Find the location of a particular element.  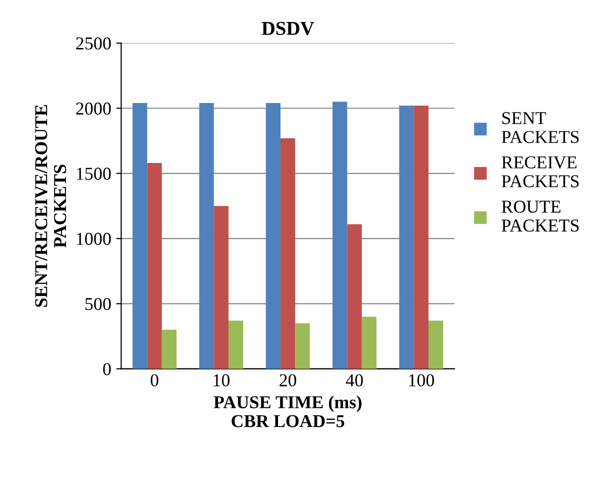

x-tick-label: 0 is located at coordinates (154, 380).